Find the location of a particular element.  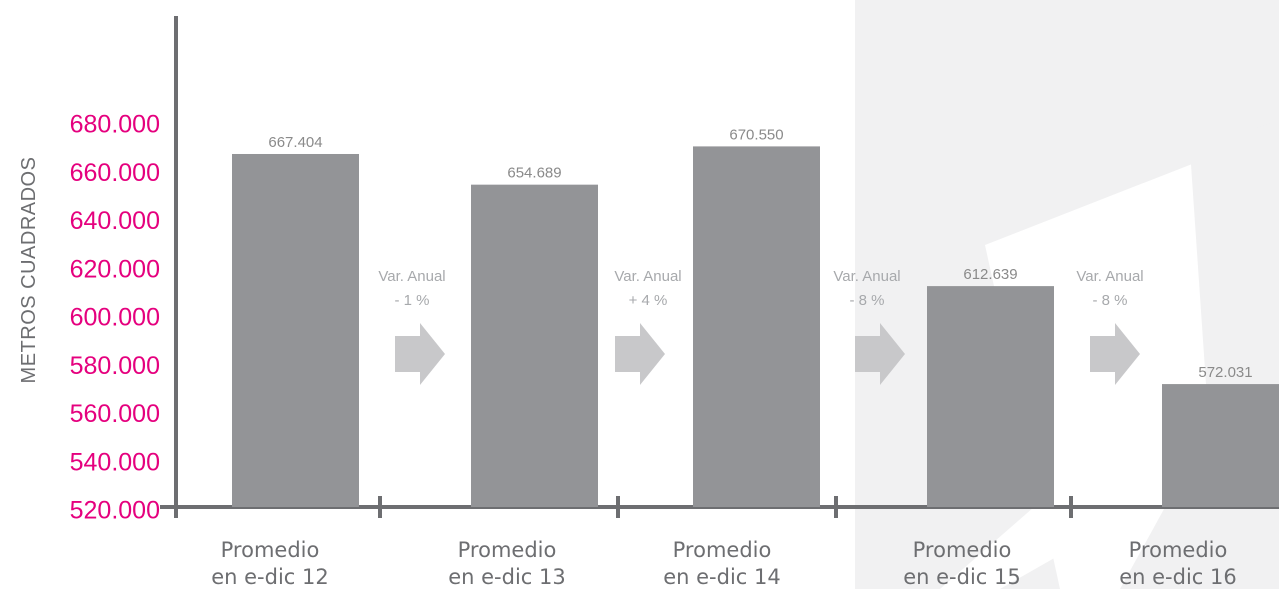

y-tick-label: 660.000 is located at coordinates (115, 173).